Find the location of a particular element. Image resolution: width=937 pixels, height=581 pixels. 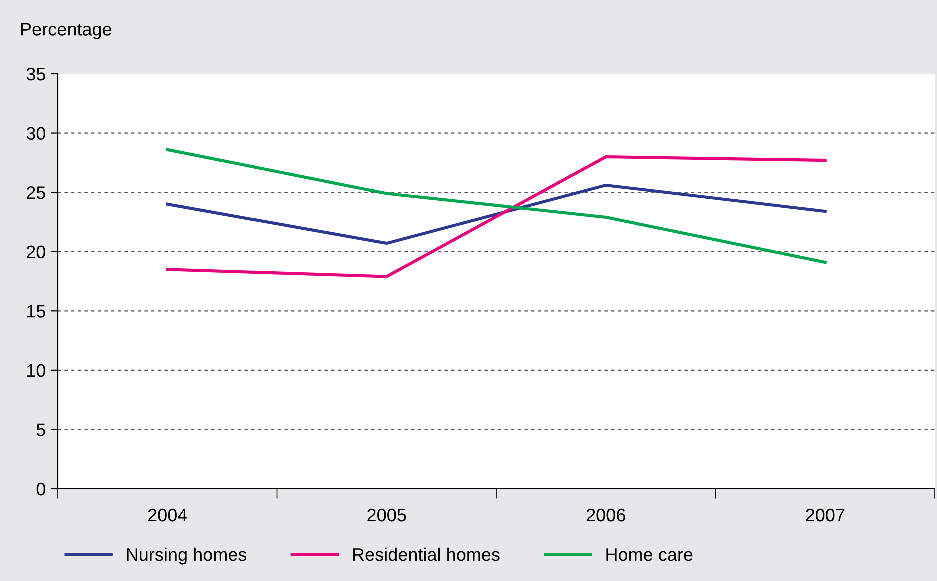

y-axis-title: Percentage is located at coordinates (66, 31).